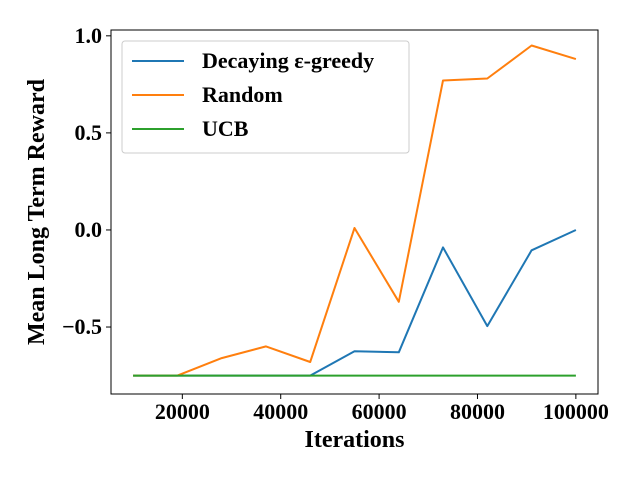 This screenshot has width=640, height=480. I want to click on y-axis-ticks: −0.5 0.0 0.5 1.0, so click(86, 181).